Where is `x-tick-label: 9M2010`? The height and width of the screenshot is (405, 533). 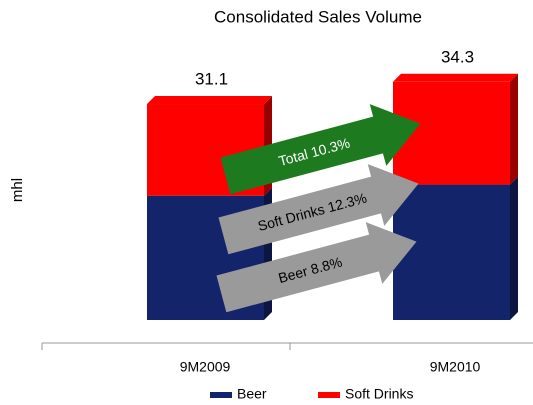 x-tick-label: 9M2010 is located at coordinates (455, 367).